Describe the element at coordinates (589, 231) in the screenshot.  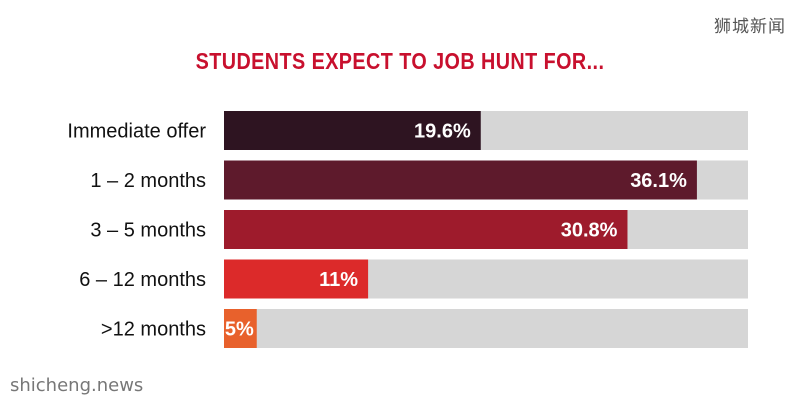
I see `value-label: 30.8%` at that location.